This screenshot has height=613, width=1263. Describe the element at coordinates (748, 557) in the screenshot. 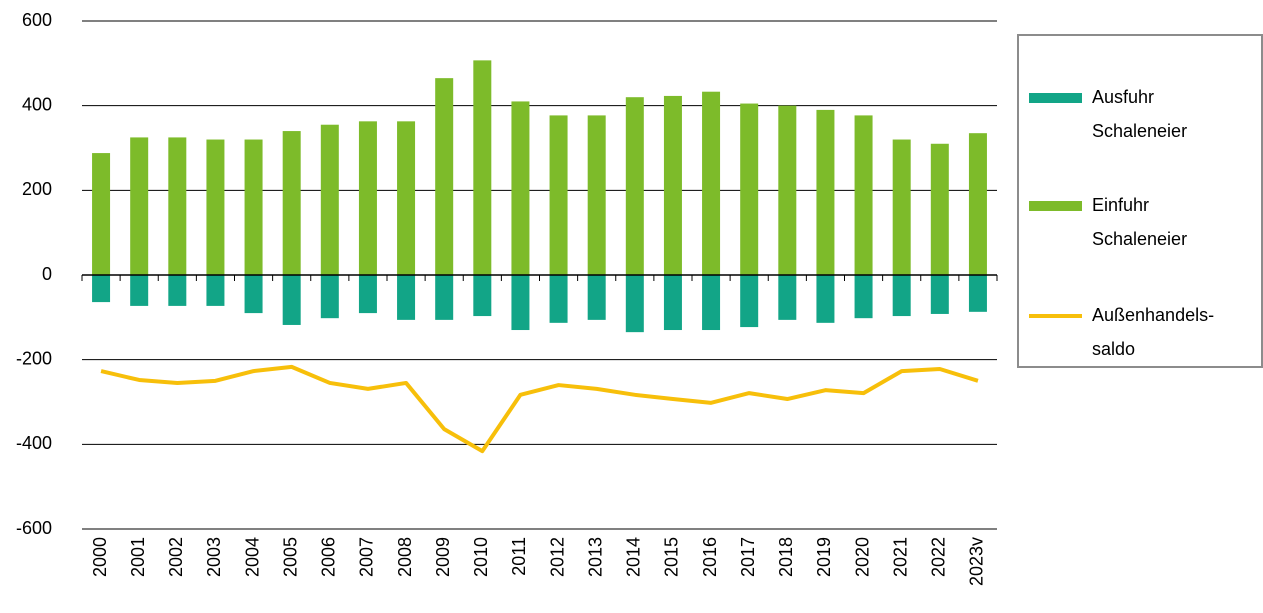

I see `x-tick-label: 2017` at that location.